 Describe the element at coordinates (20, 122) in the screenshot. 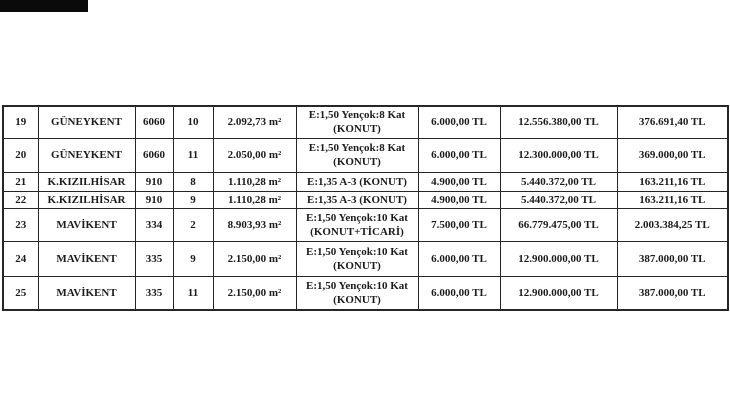

I see `cell-no: 19` at that location.